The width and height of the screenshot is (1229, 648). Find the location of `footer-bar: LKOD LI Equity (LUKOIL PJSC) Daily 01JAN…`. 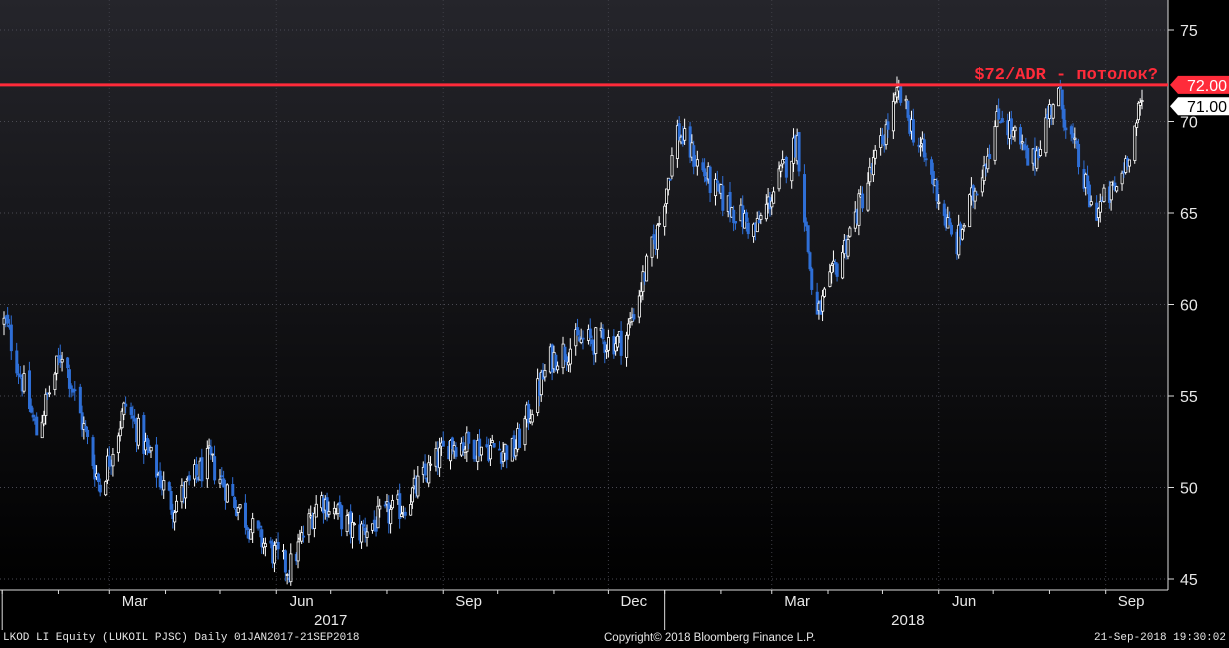

footer-bar: LKOD LI Equity (LUKOIL PJSC) Daily 01JAN… is located at coordinates (614, 639).